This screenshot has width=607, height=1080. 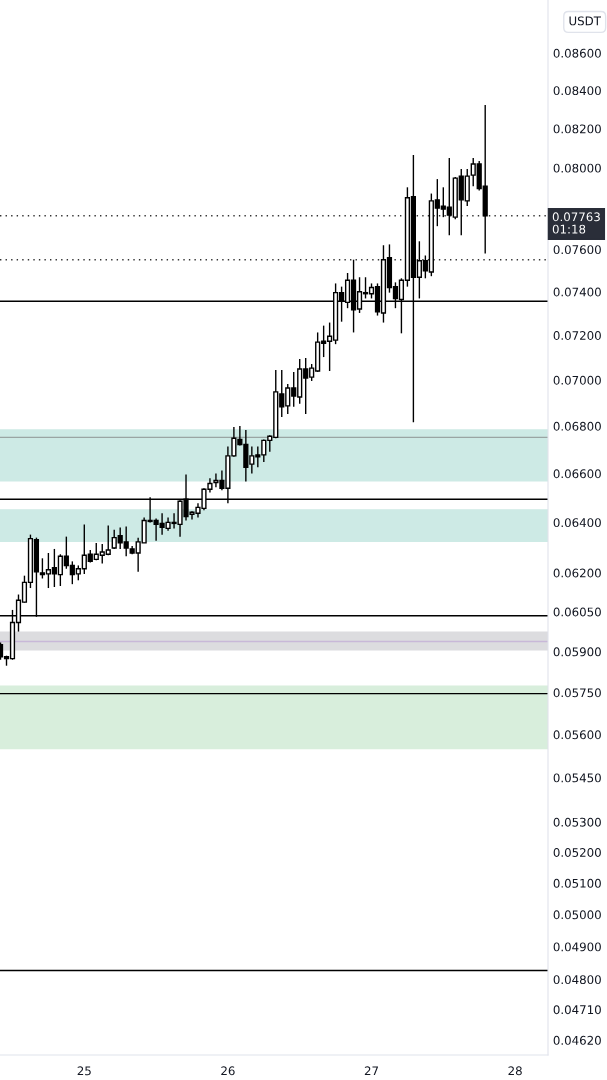 I want to click on y-tick-label: 0.04800, so click(x=577, y=980).